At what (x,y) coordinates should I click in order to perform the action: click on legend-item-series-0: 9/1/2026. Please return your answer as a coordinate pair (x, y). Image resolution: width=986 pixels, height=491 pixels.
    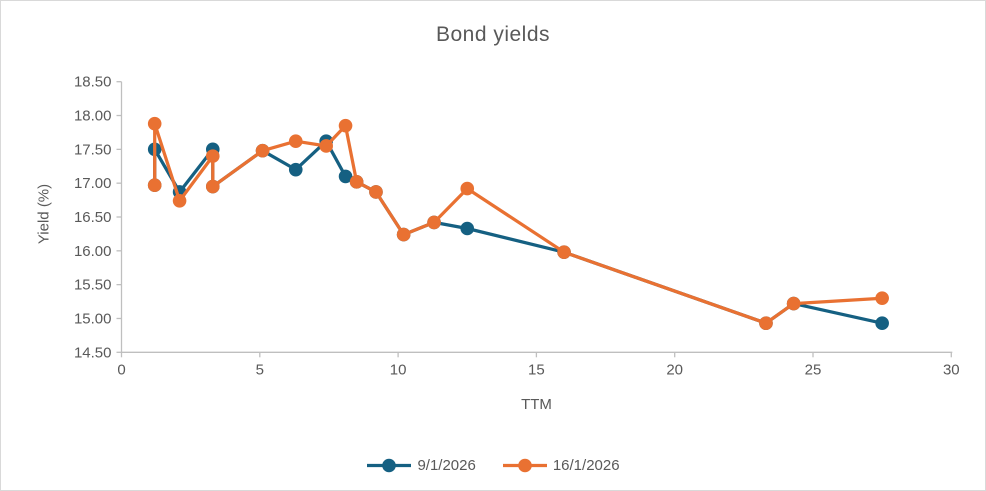
    Looking at the image, I should click on (421, 465).